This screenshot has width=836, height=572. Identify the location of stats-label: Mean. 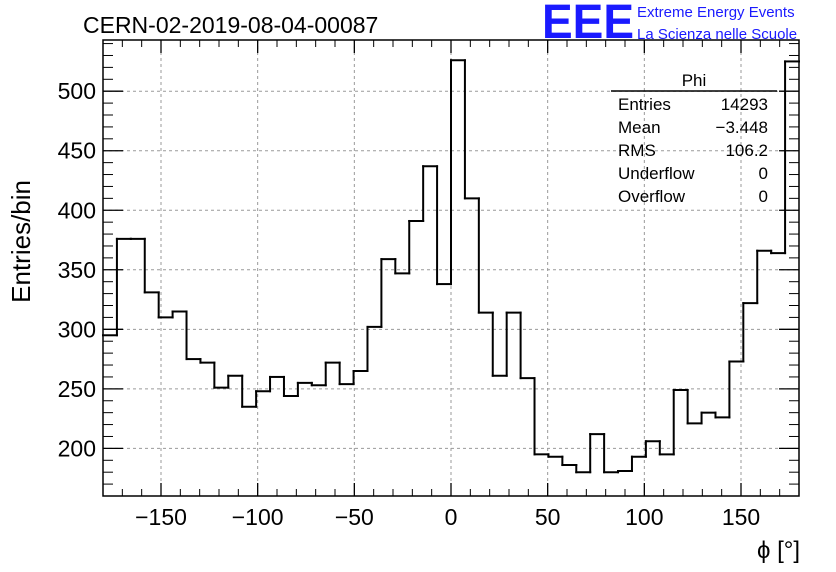
(639, 127).